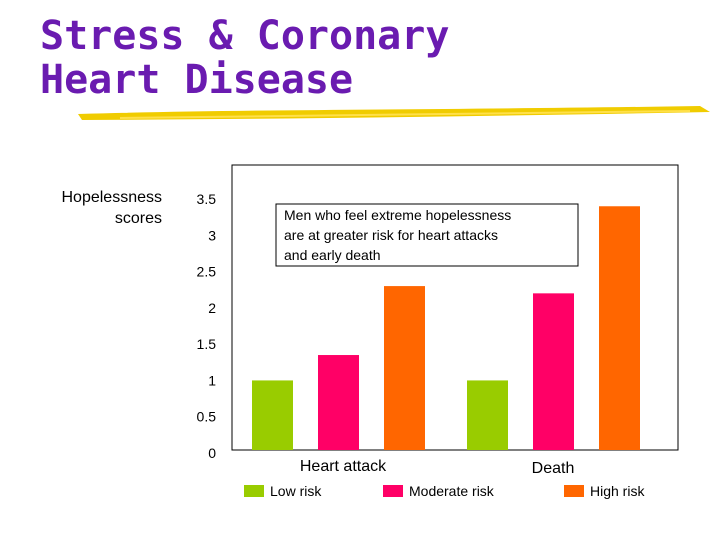 This screenshot has height=540, width=720. I want to click on legend-swatch-high-risk, so click(574, 491).